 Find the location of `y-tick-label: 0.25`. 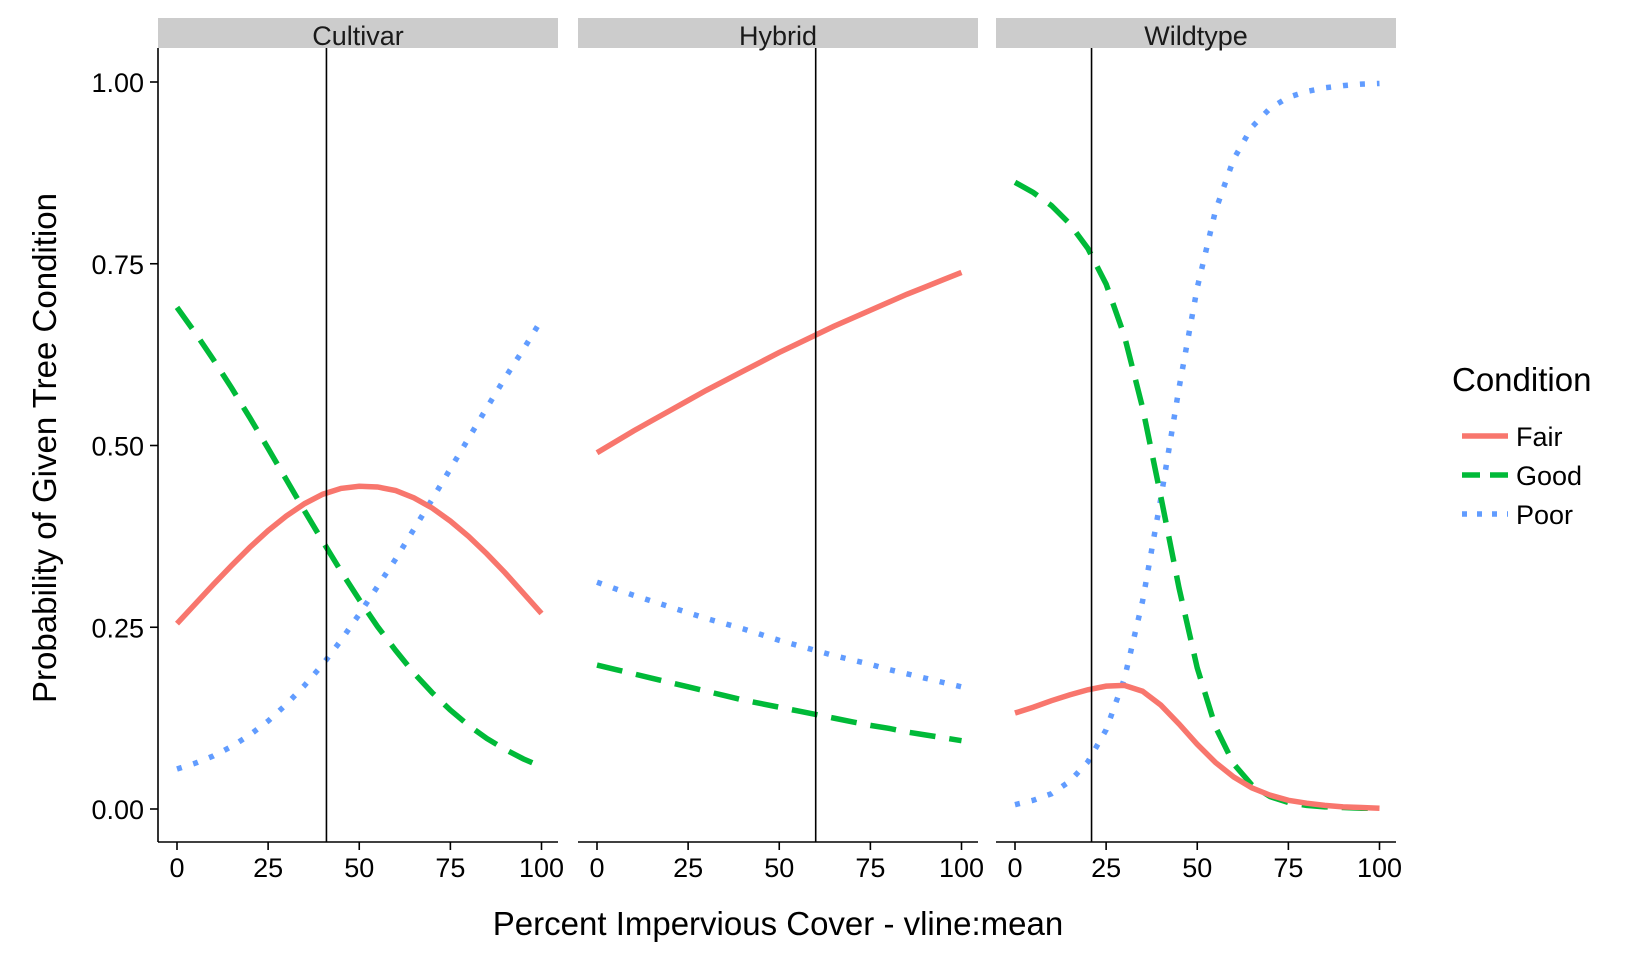

y-tick-label: 0.25 is located at coordinates (117, 628).